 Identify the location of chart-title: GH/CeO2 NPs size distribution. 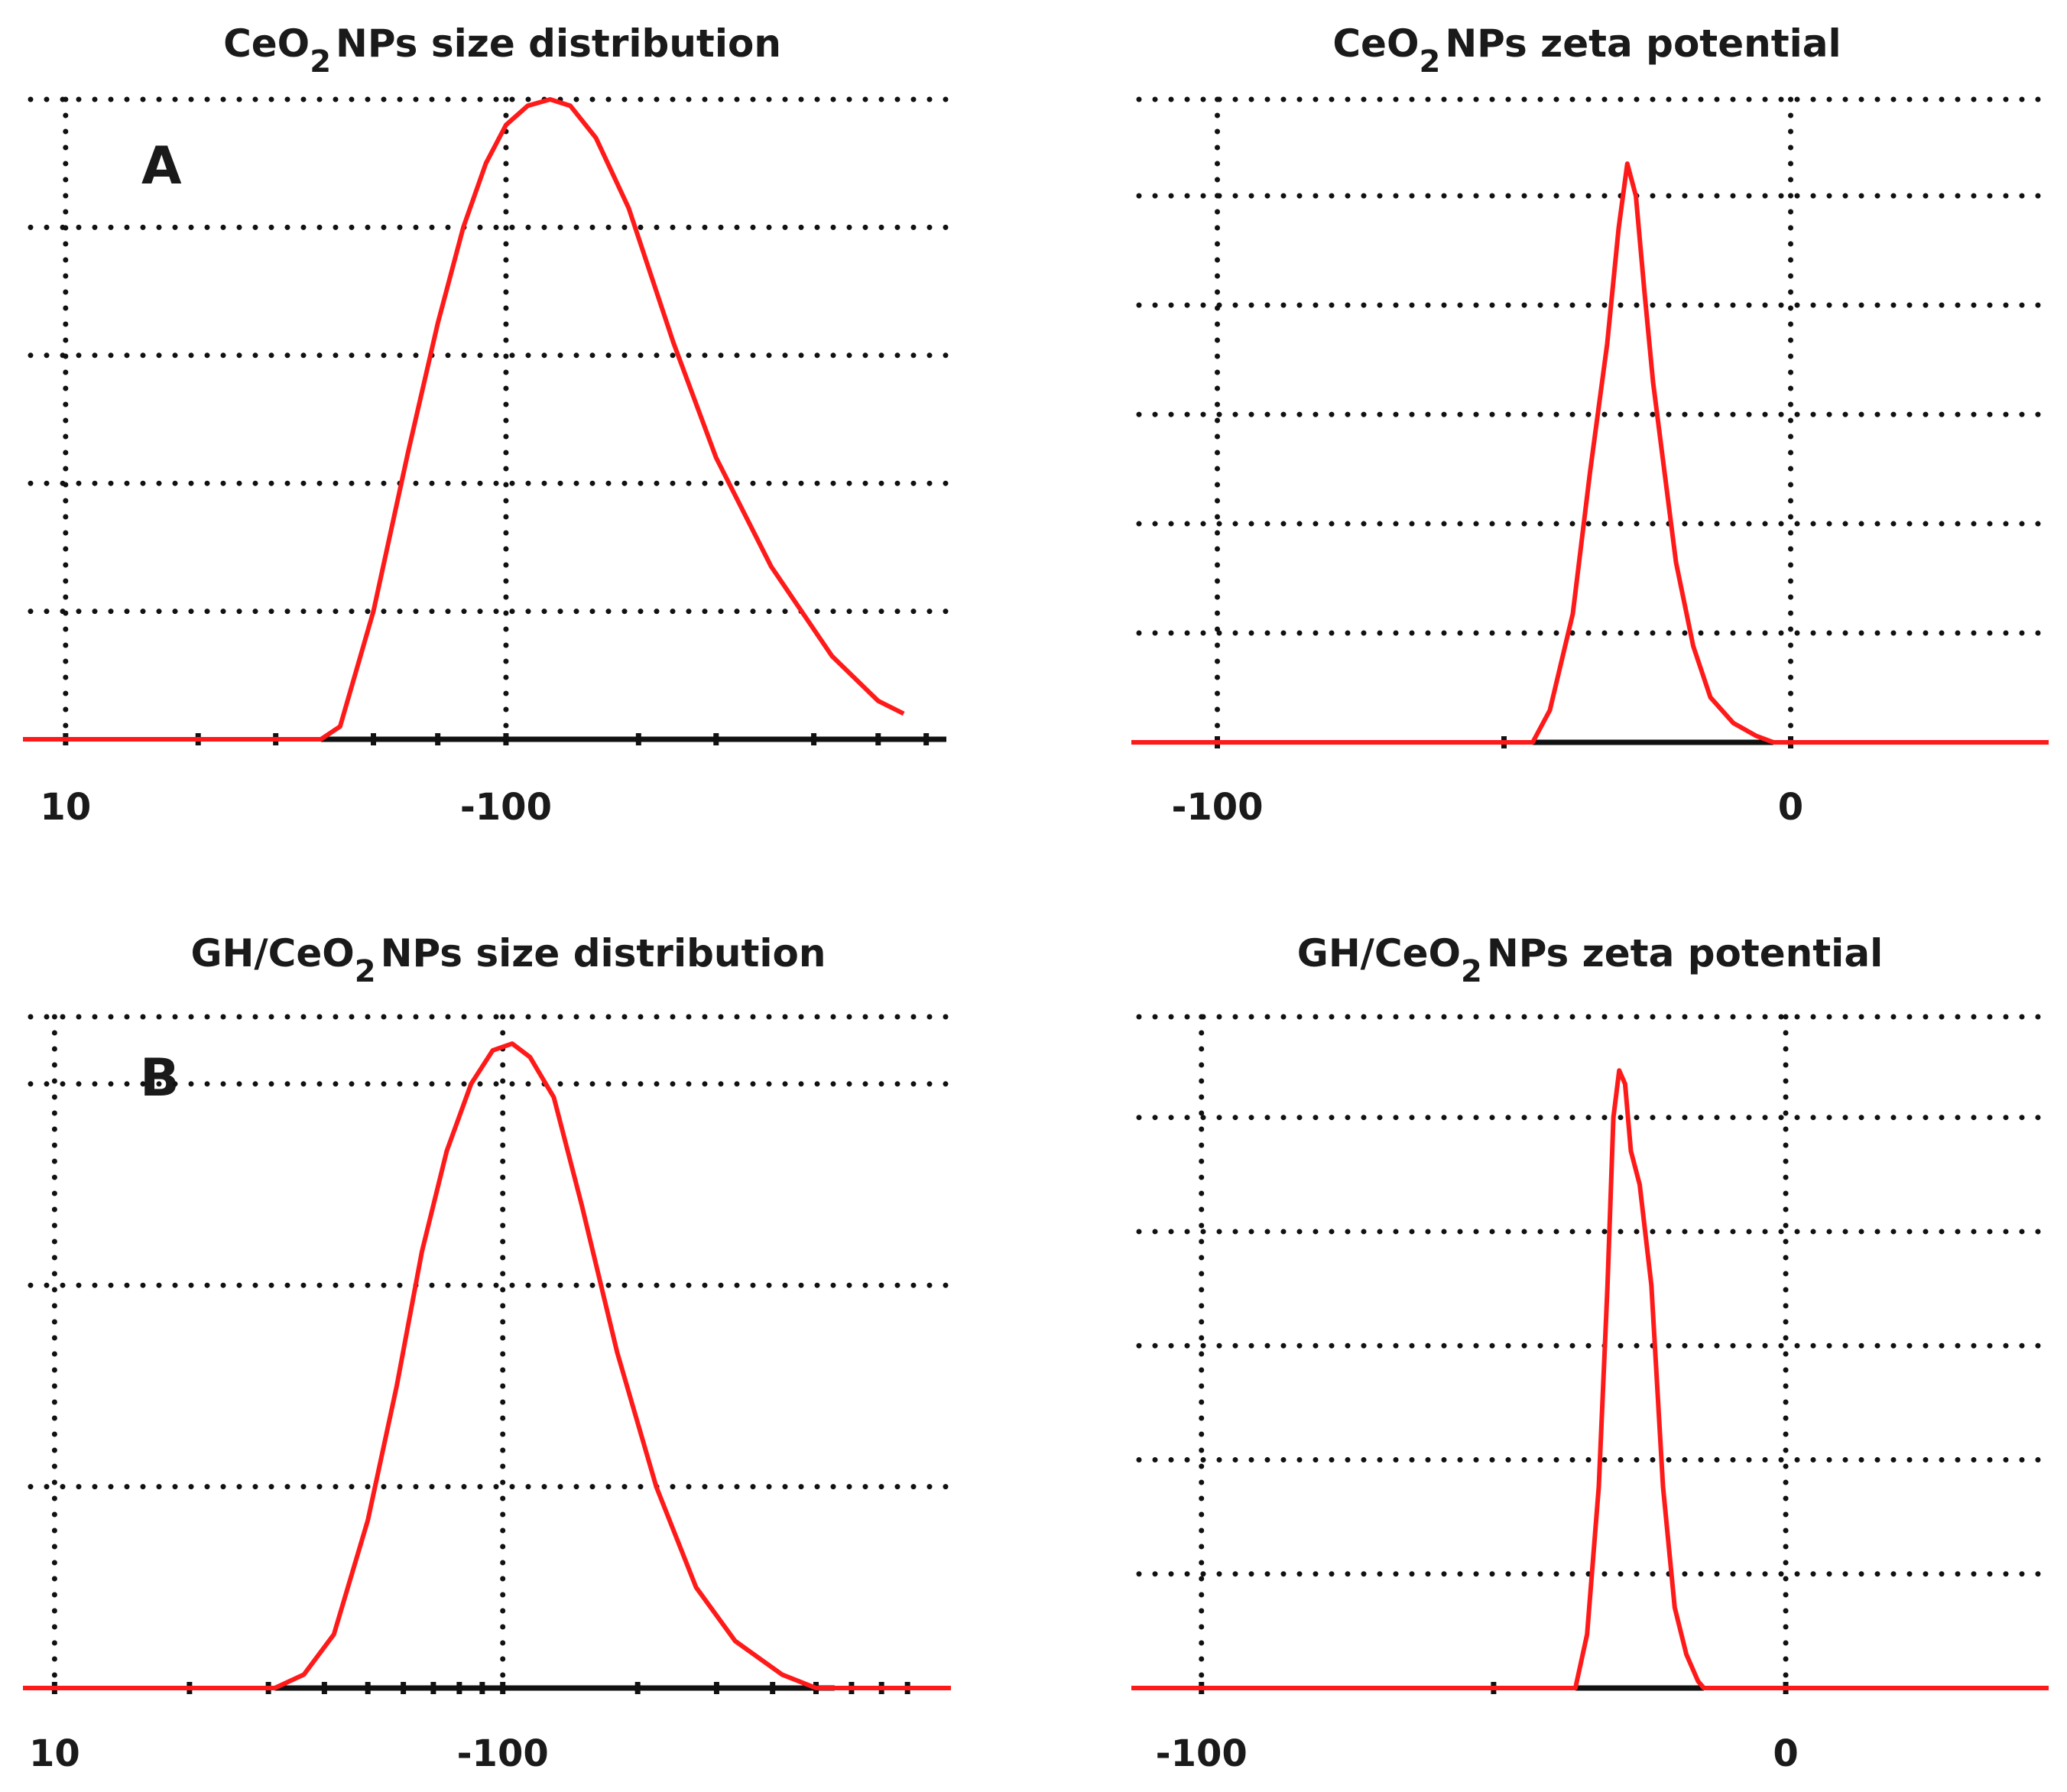
(508, 960).